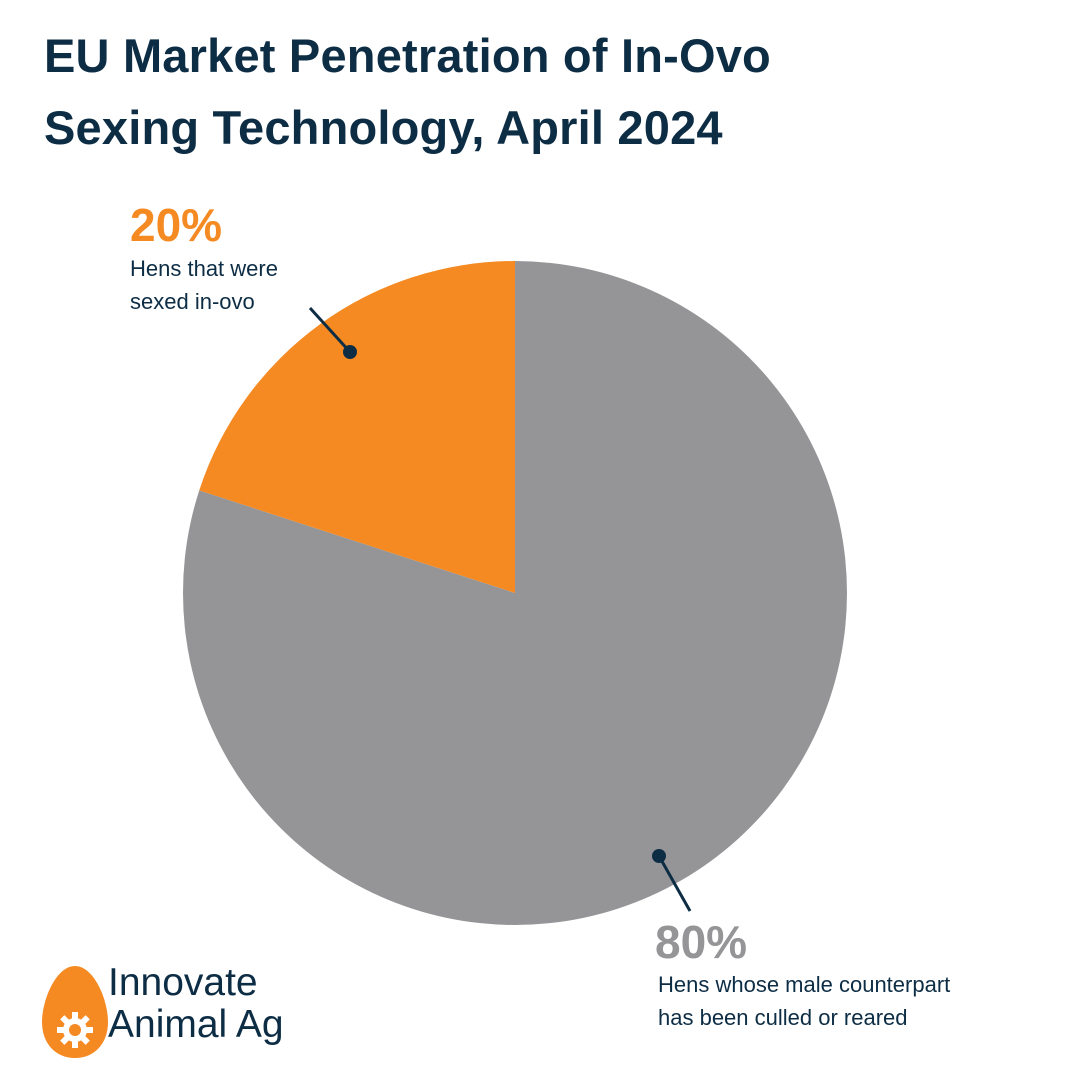 This screenshot has height=1080, width=1080. Describe the element at coordinates (659, 856) in the screenshot. I see `slice-gray-leader-dot` at that location.